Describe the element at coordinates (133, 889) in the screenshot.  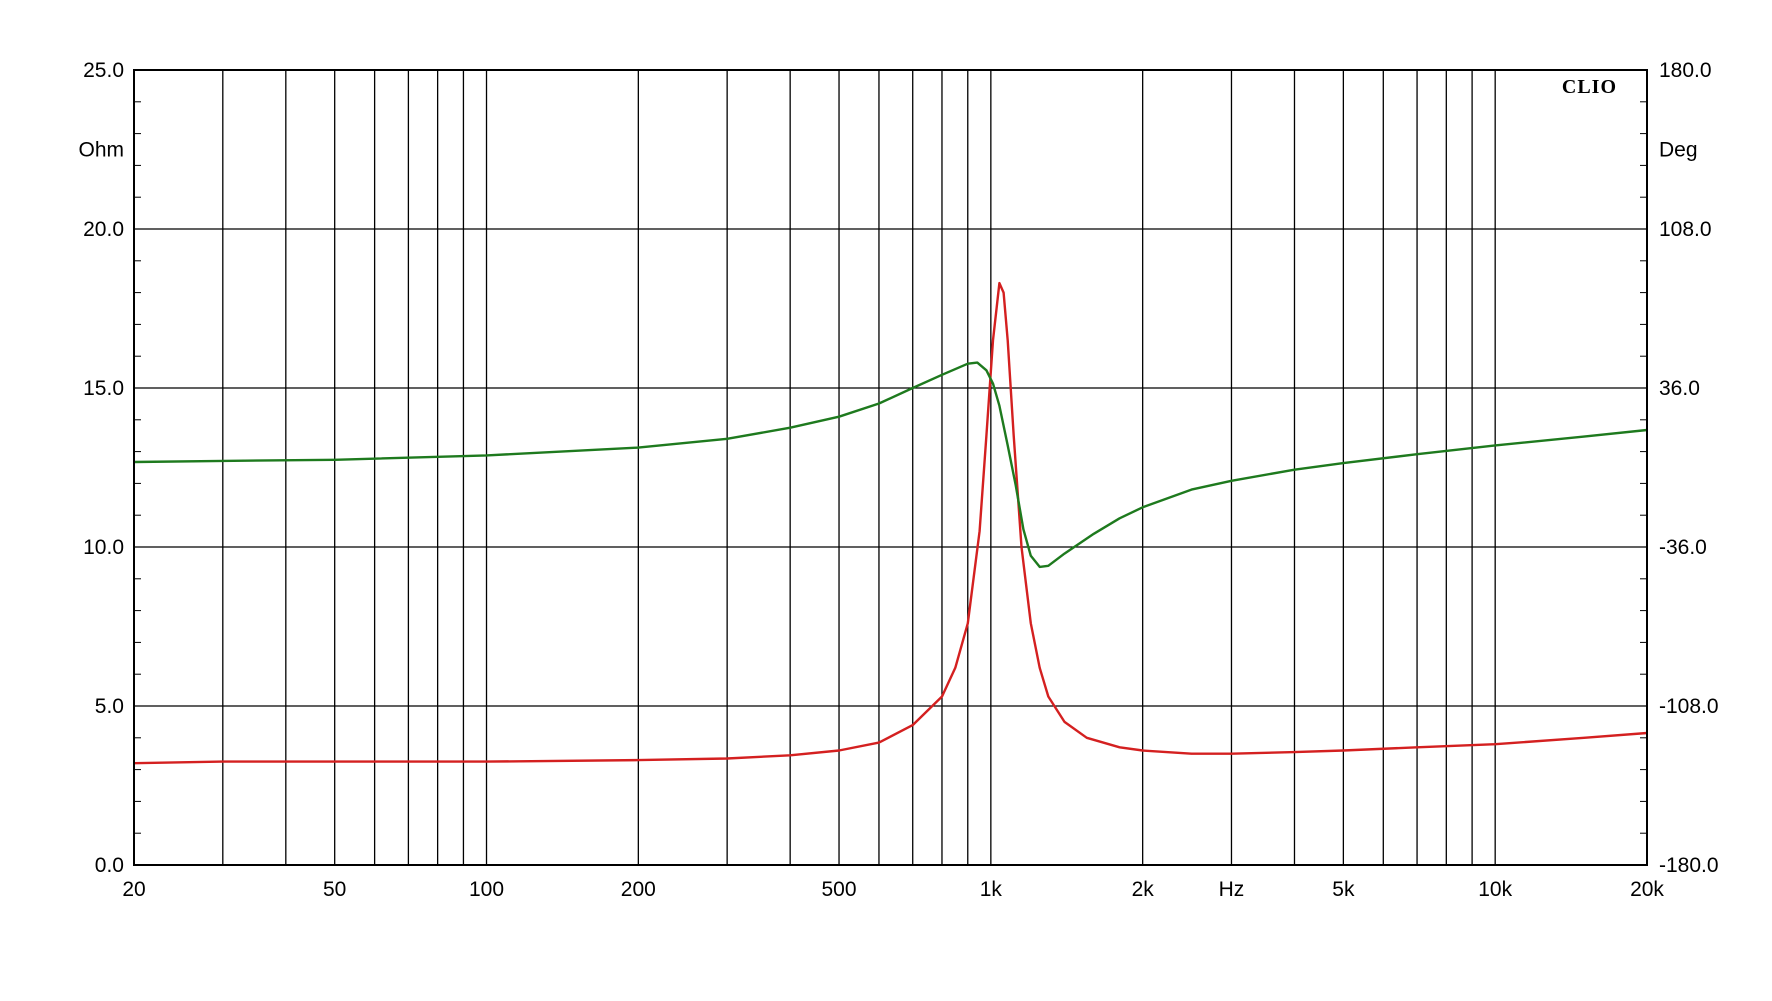
I see `x-tick-label: 20` at that location.